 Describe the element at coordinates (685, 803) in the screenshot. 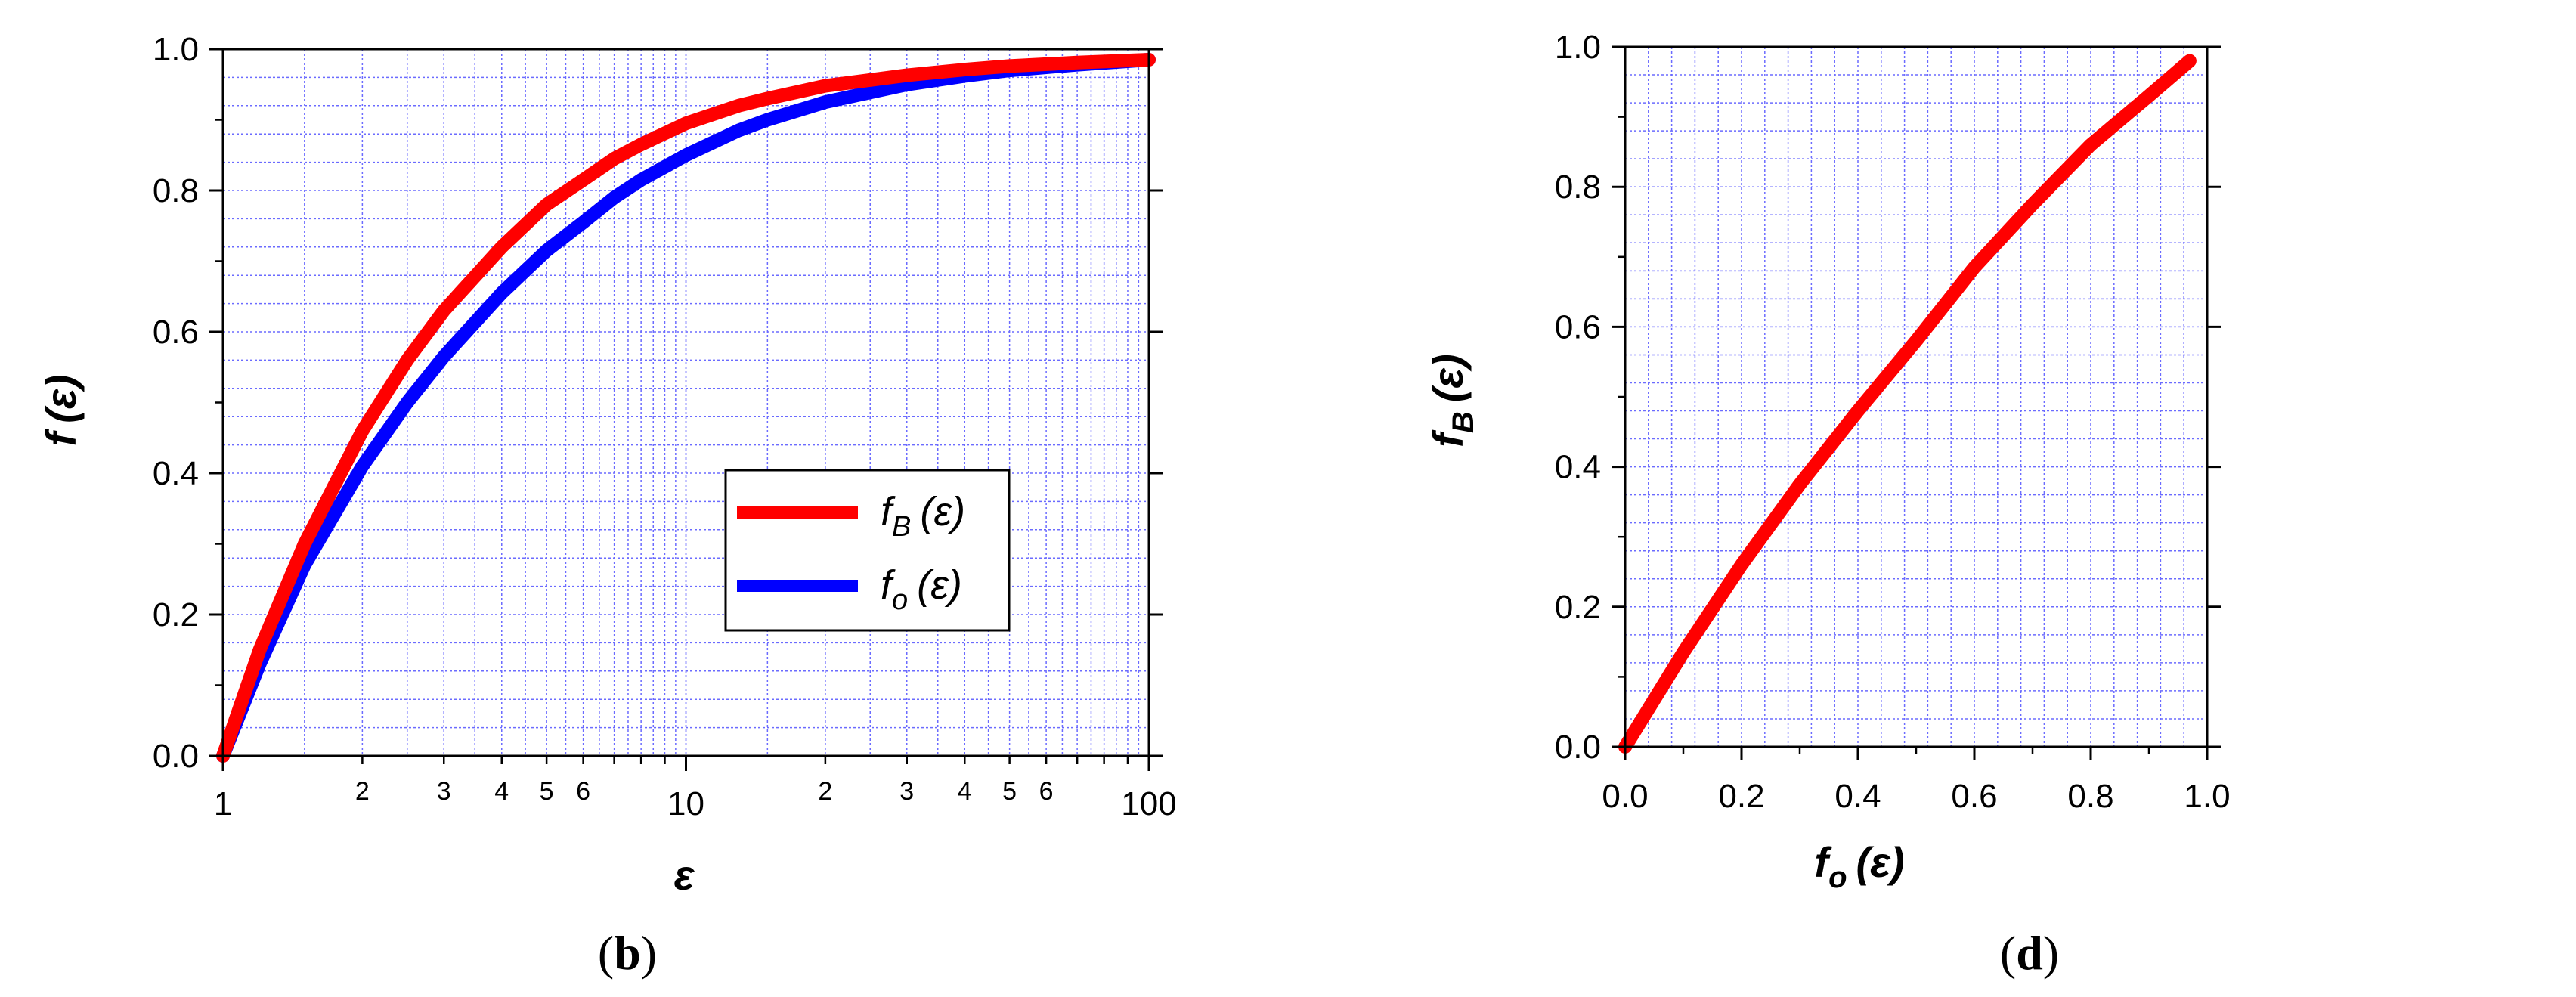

I see `x-tick-label: 10` at that location.